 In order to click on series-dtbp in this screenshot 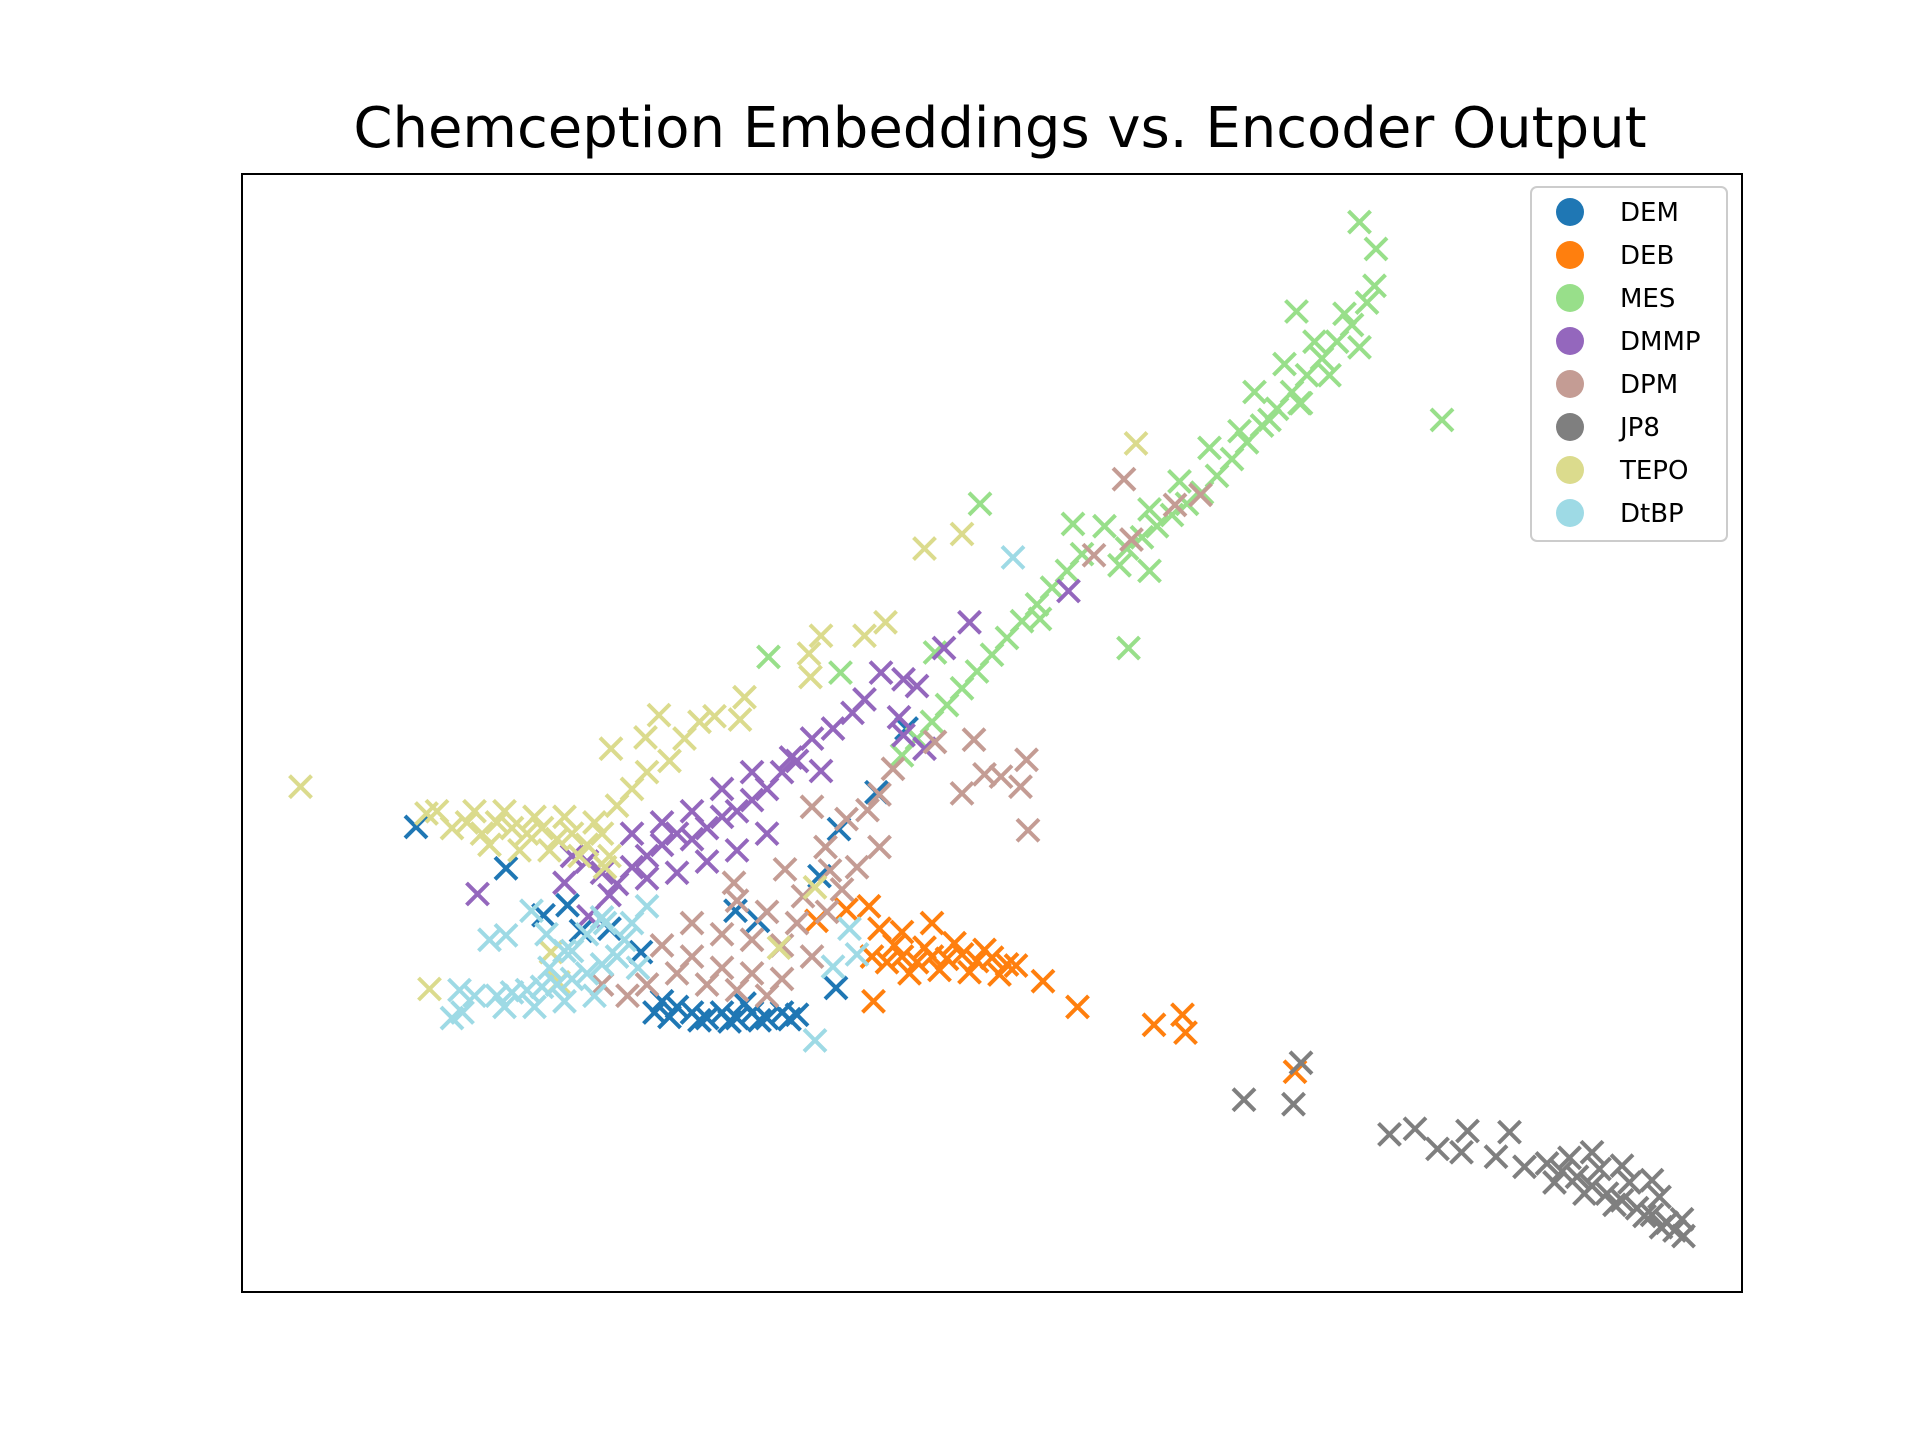, I will do `click(732, 799)`.